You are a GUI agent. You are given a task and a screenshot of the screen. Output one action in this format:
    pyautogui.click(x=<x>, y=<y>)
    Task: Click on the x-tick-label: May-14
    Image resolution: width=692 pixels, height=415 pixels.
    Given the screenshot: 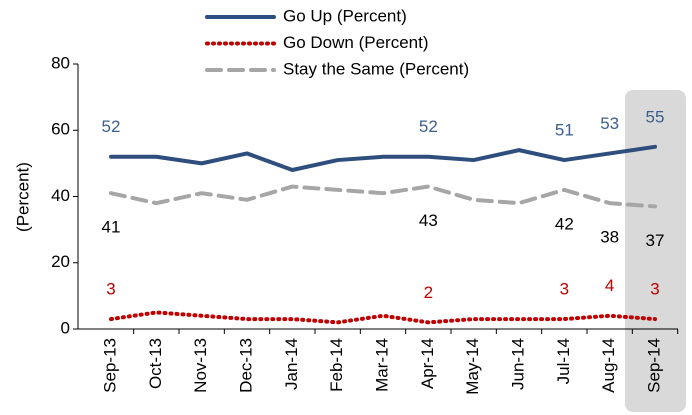 What is the action you would take?
    pyautogui.click(x=472, y=366)
    